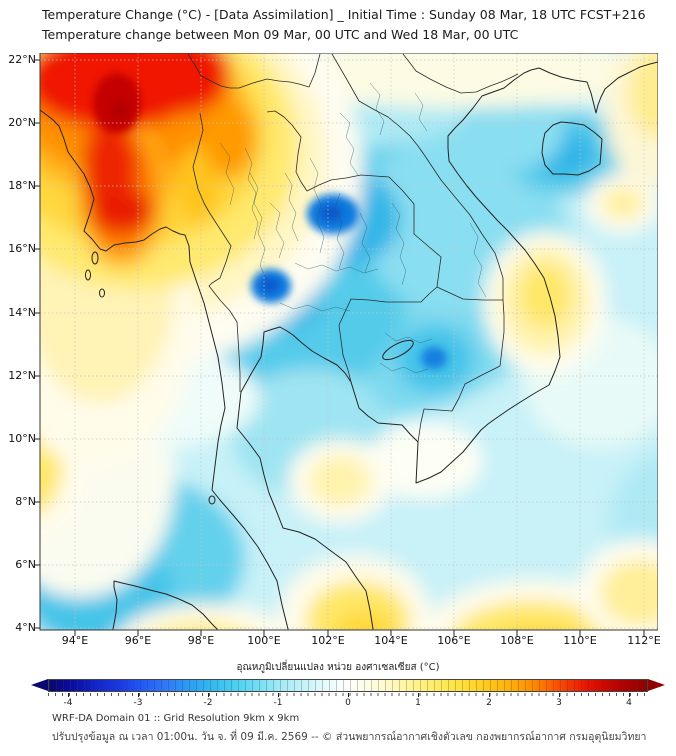 This screenshot has height=756, width=676. What do you see at coordinates (39, 685) in the screenshot?
I see `colorbar-left-arrow` at bounding box center [39, 685].